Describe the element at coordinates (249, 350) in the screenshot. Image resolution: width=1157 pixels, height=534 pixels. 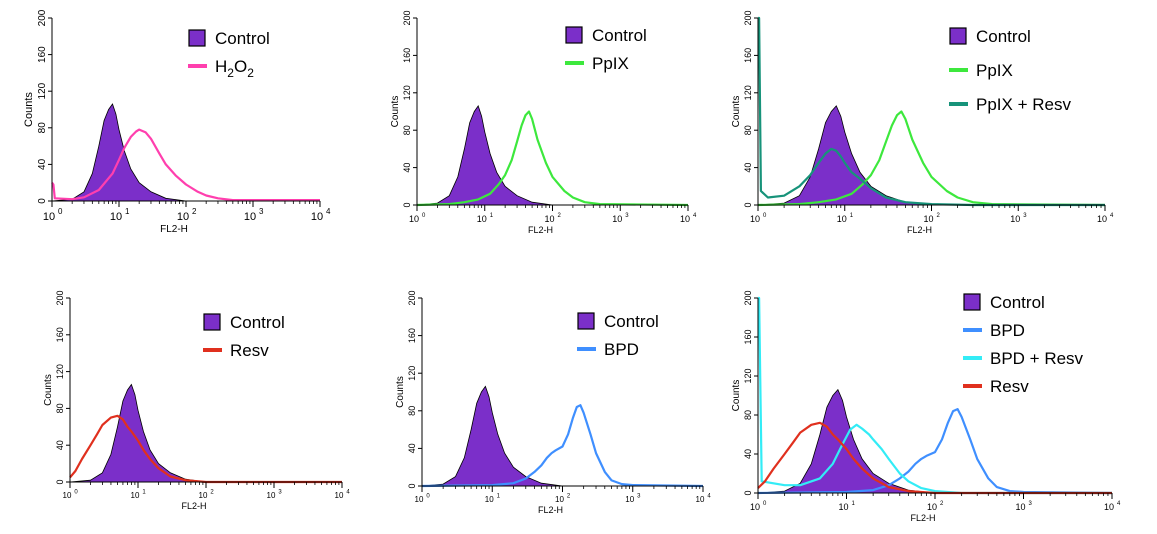
I see `legend-text: Resv` at that location.